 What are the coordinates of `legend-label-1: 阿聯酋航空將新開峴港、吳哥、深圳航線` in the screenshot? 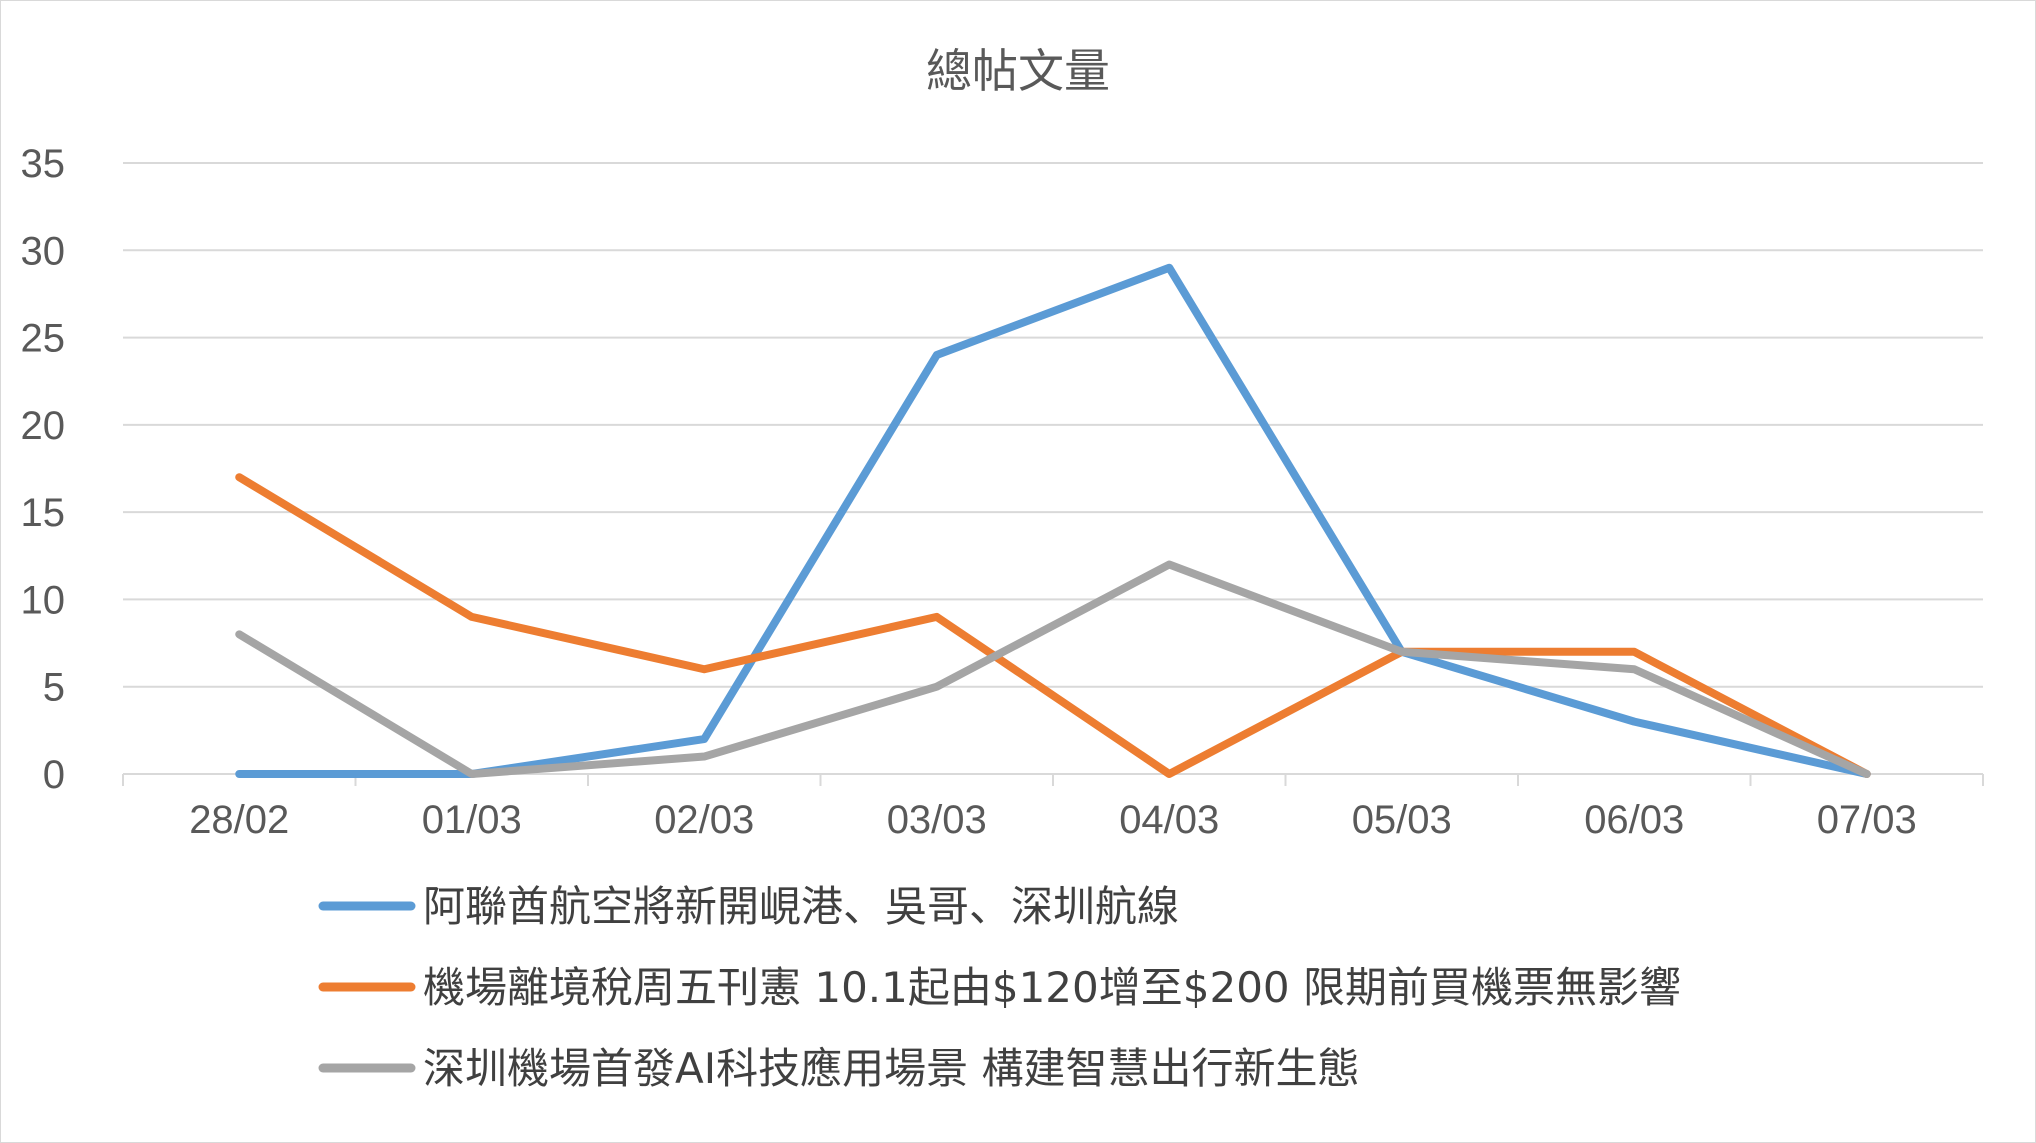 It's located at (801, 906).